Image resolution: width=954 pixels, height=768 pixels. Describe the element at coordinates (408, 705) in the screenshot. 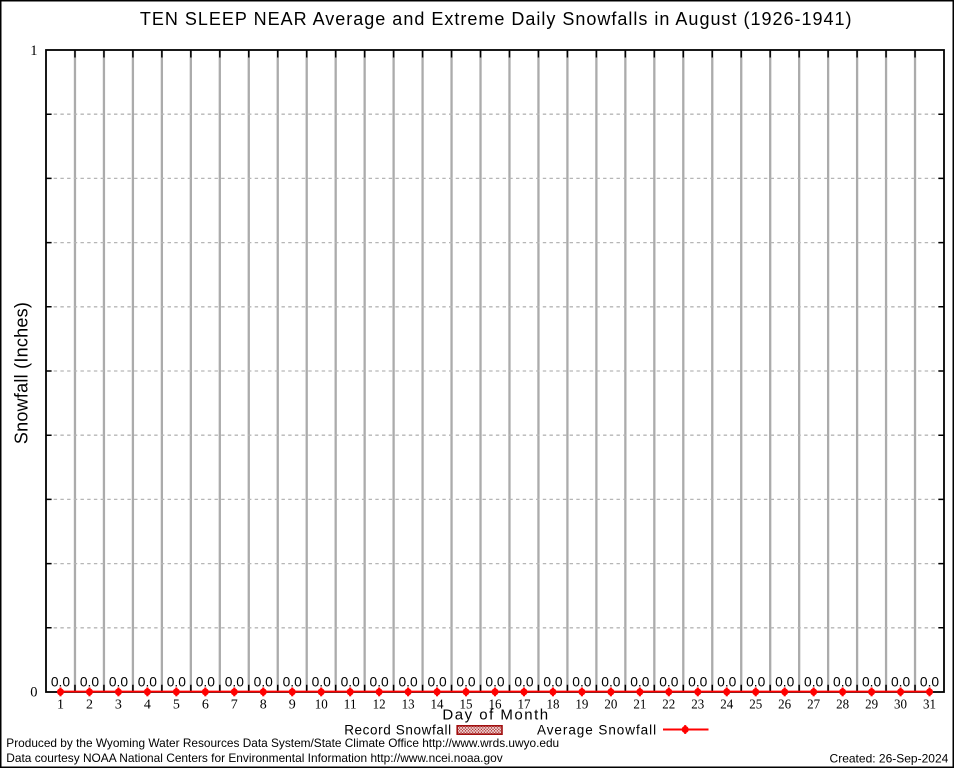

I see `svg-text: 13` at that location.